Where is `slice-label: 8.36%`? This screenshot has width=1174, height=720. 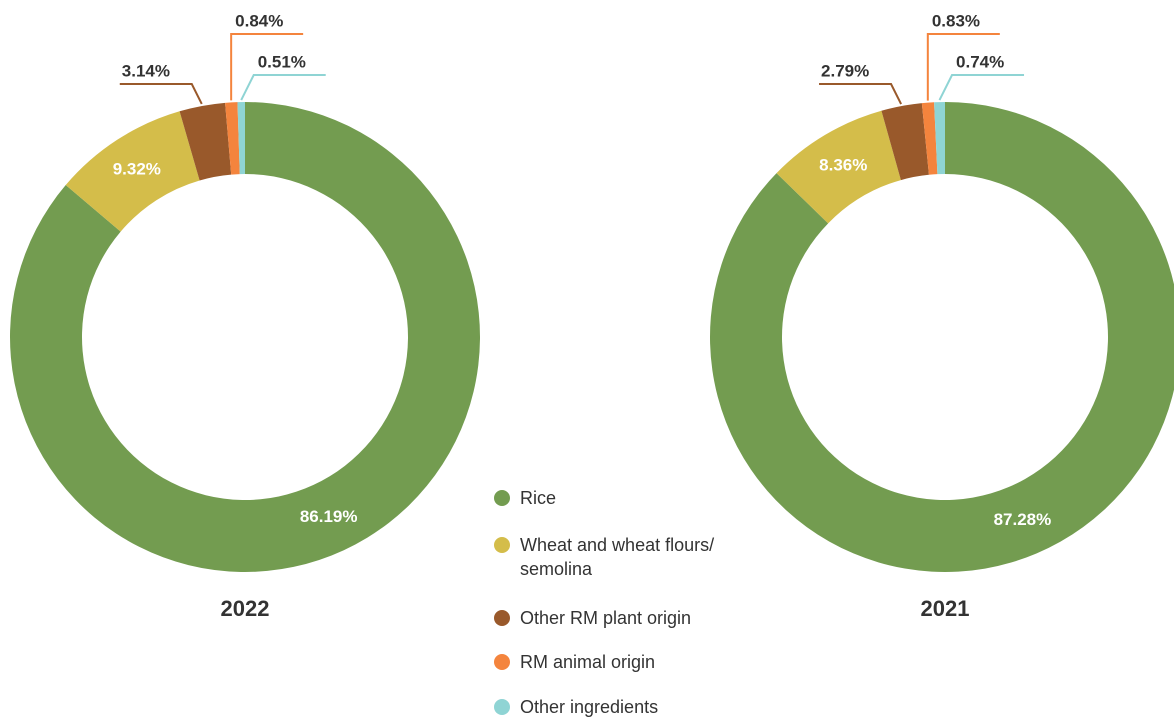
slice-label: 8.36% is located at coordinates (843, 164).